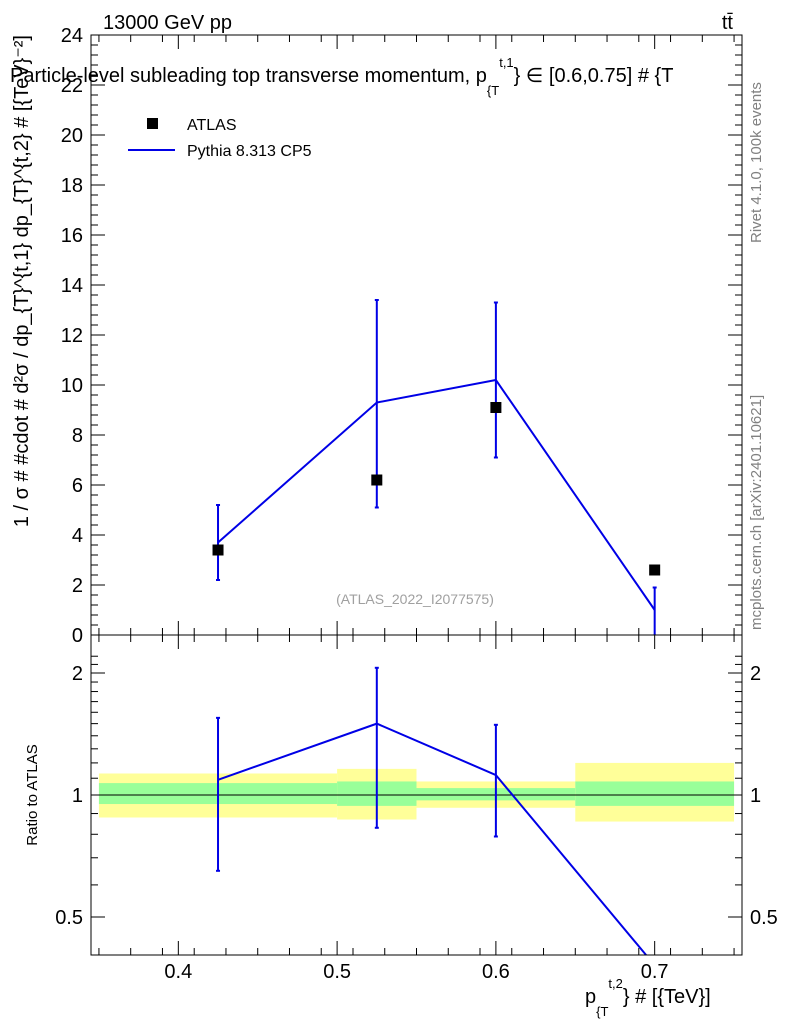  Describe the element at coordinates (220, 138) in the screenshot. I see `legend: ATLAS Pythia 8.313 CP5` at that location.